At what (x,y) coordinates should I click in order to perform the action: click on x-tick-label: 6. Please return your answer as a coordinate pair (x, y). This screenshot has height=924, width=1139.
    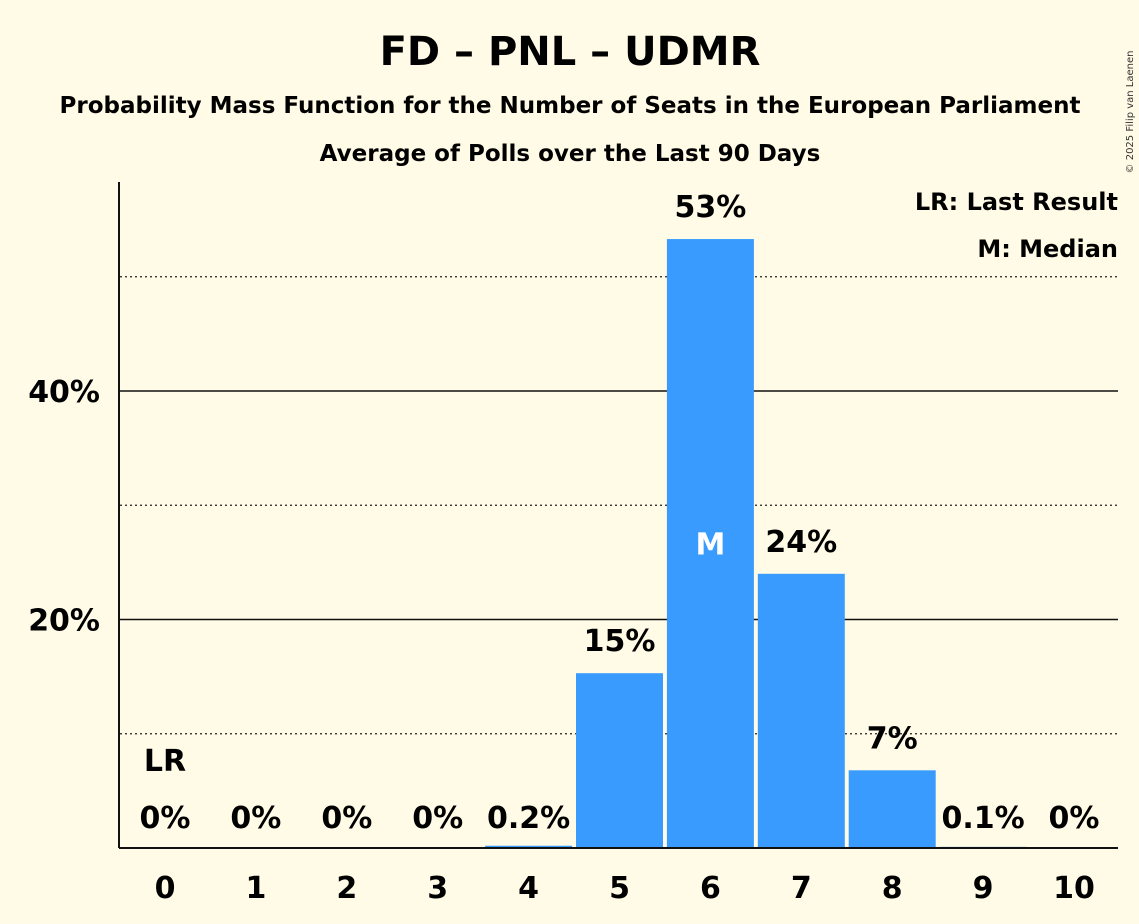
    Looking at the image, I should click on (710, 888).